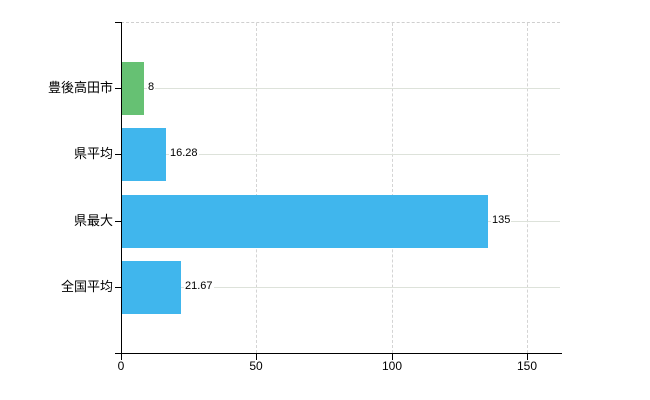  What do you see at coordinates (80, 87) in the screenshot?
I see `category-label: 豊後高田市` at bounding box center [80, 87].